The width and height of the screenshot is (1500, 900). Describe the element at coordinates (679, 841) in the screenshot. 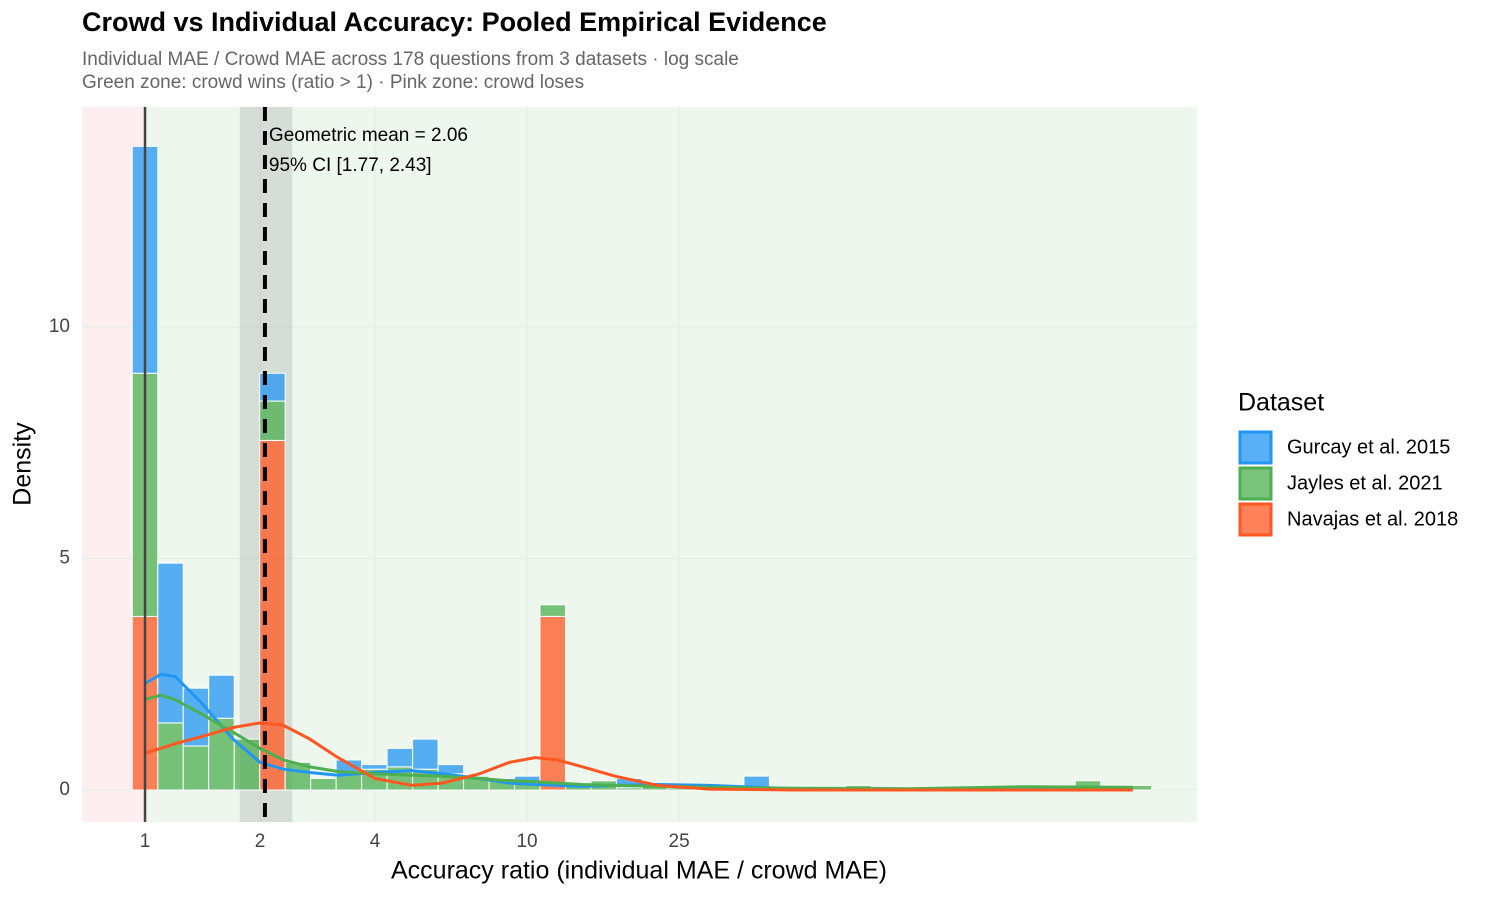

I see `x-tick-label: 25` at that location.